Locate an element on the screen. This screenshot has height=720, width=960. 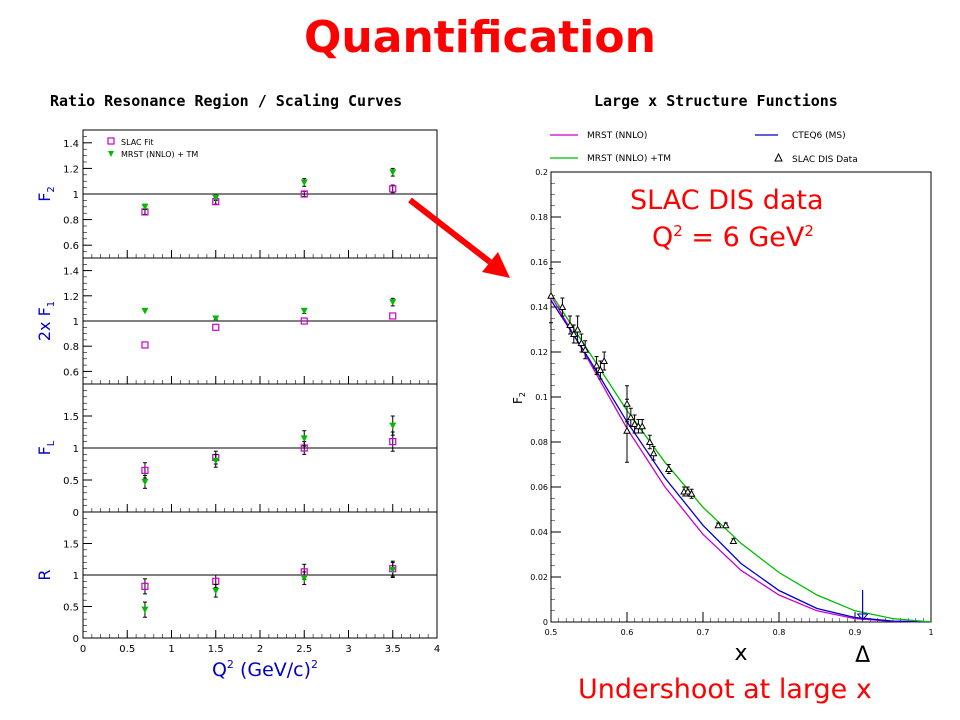
x-axis-label-rest: (GeV/c) is located at coordinates (272, 670).